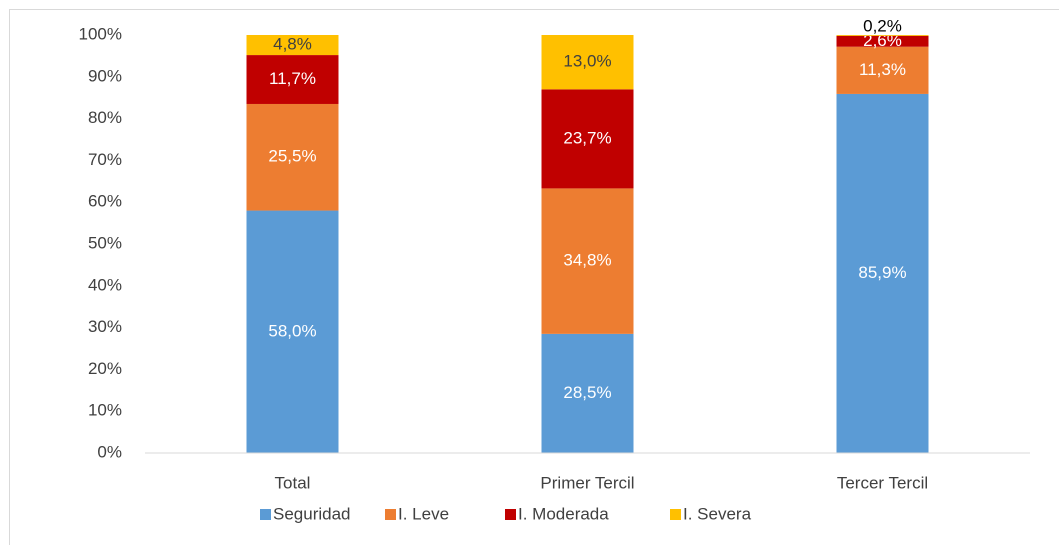 This screenshot has width=1059, height=545. What do you see at coordinates (105, 201) in the screenshot?
I see `y-tick-label: 60%` at bounding box center [105, 201].